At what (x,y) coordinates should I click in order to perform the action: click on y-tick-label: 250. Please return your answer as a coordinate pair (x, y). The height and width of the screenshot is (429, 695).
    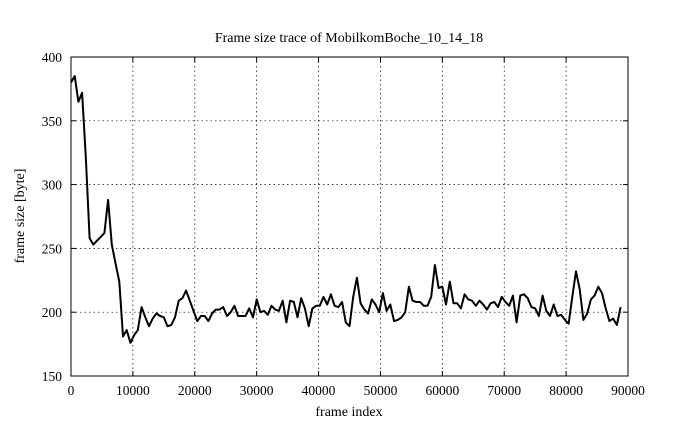
    Looking at the image, I should click on (52, 248).